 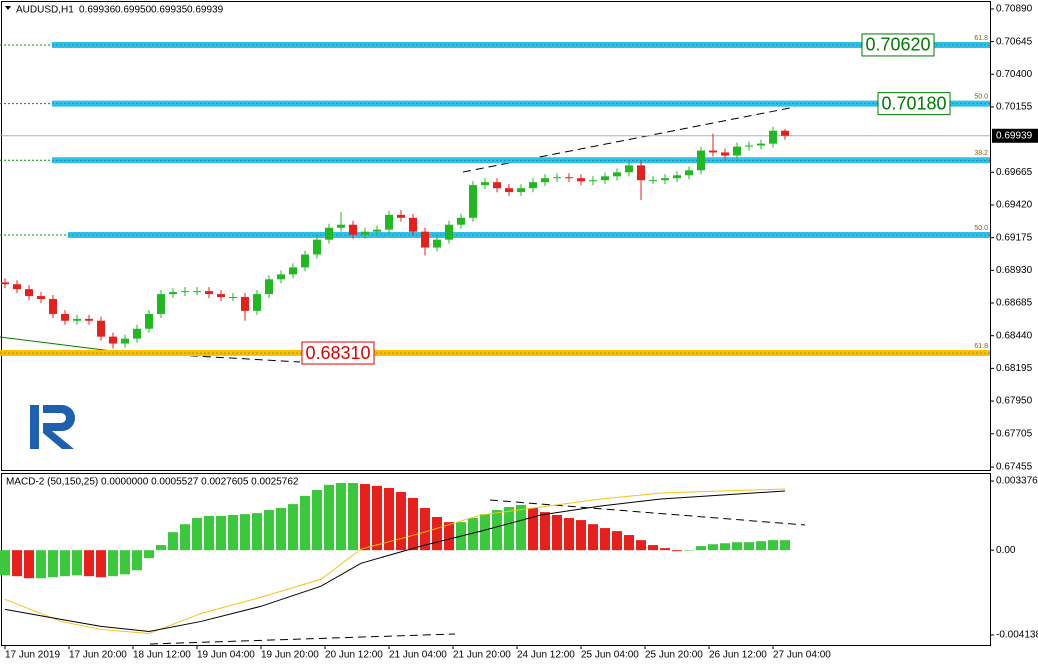 I want to click on fib-label: 61.8, so click(x=981, y=38).